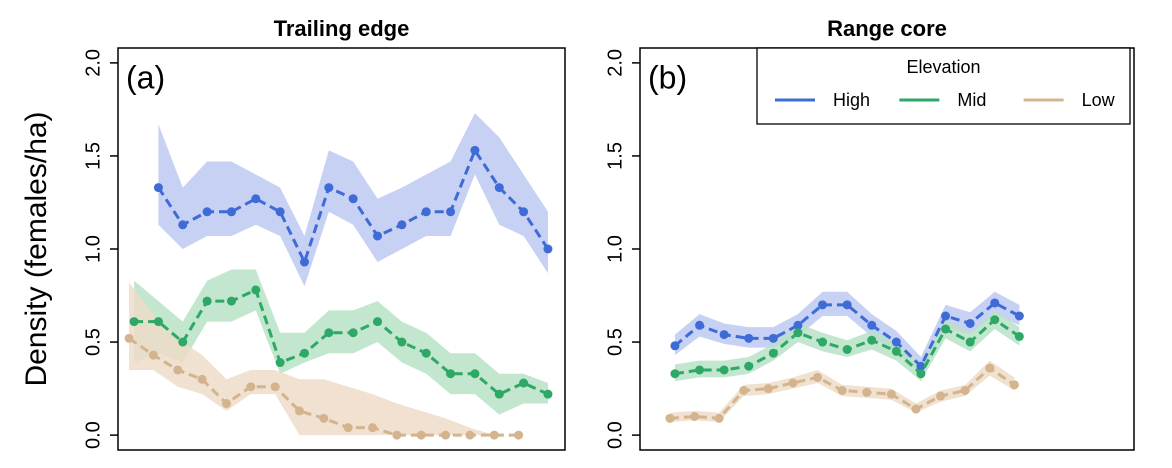 Image resolution: width=1172 pixels, height=468 pixels. Describe the element at coordinates (971, 100) in the screenshot. I see `legend-label: Mid` at that location.